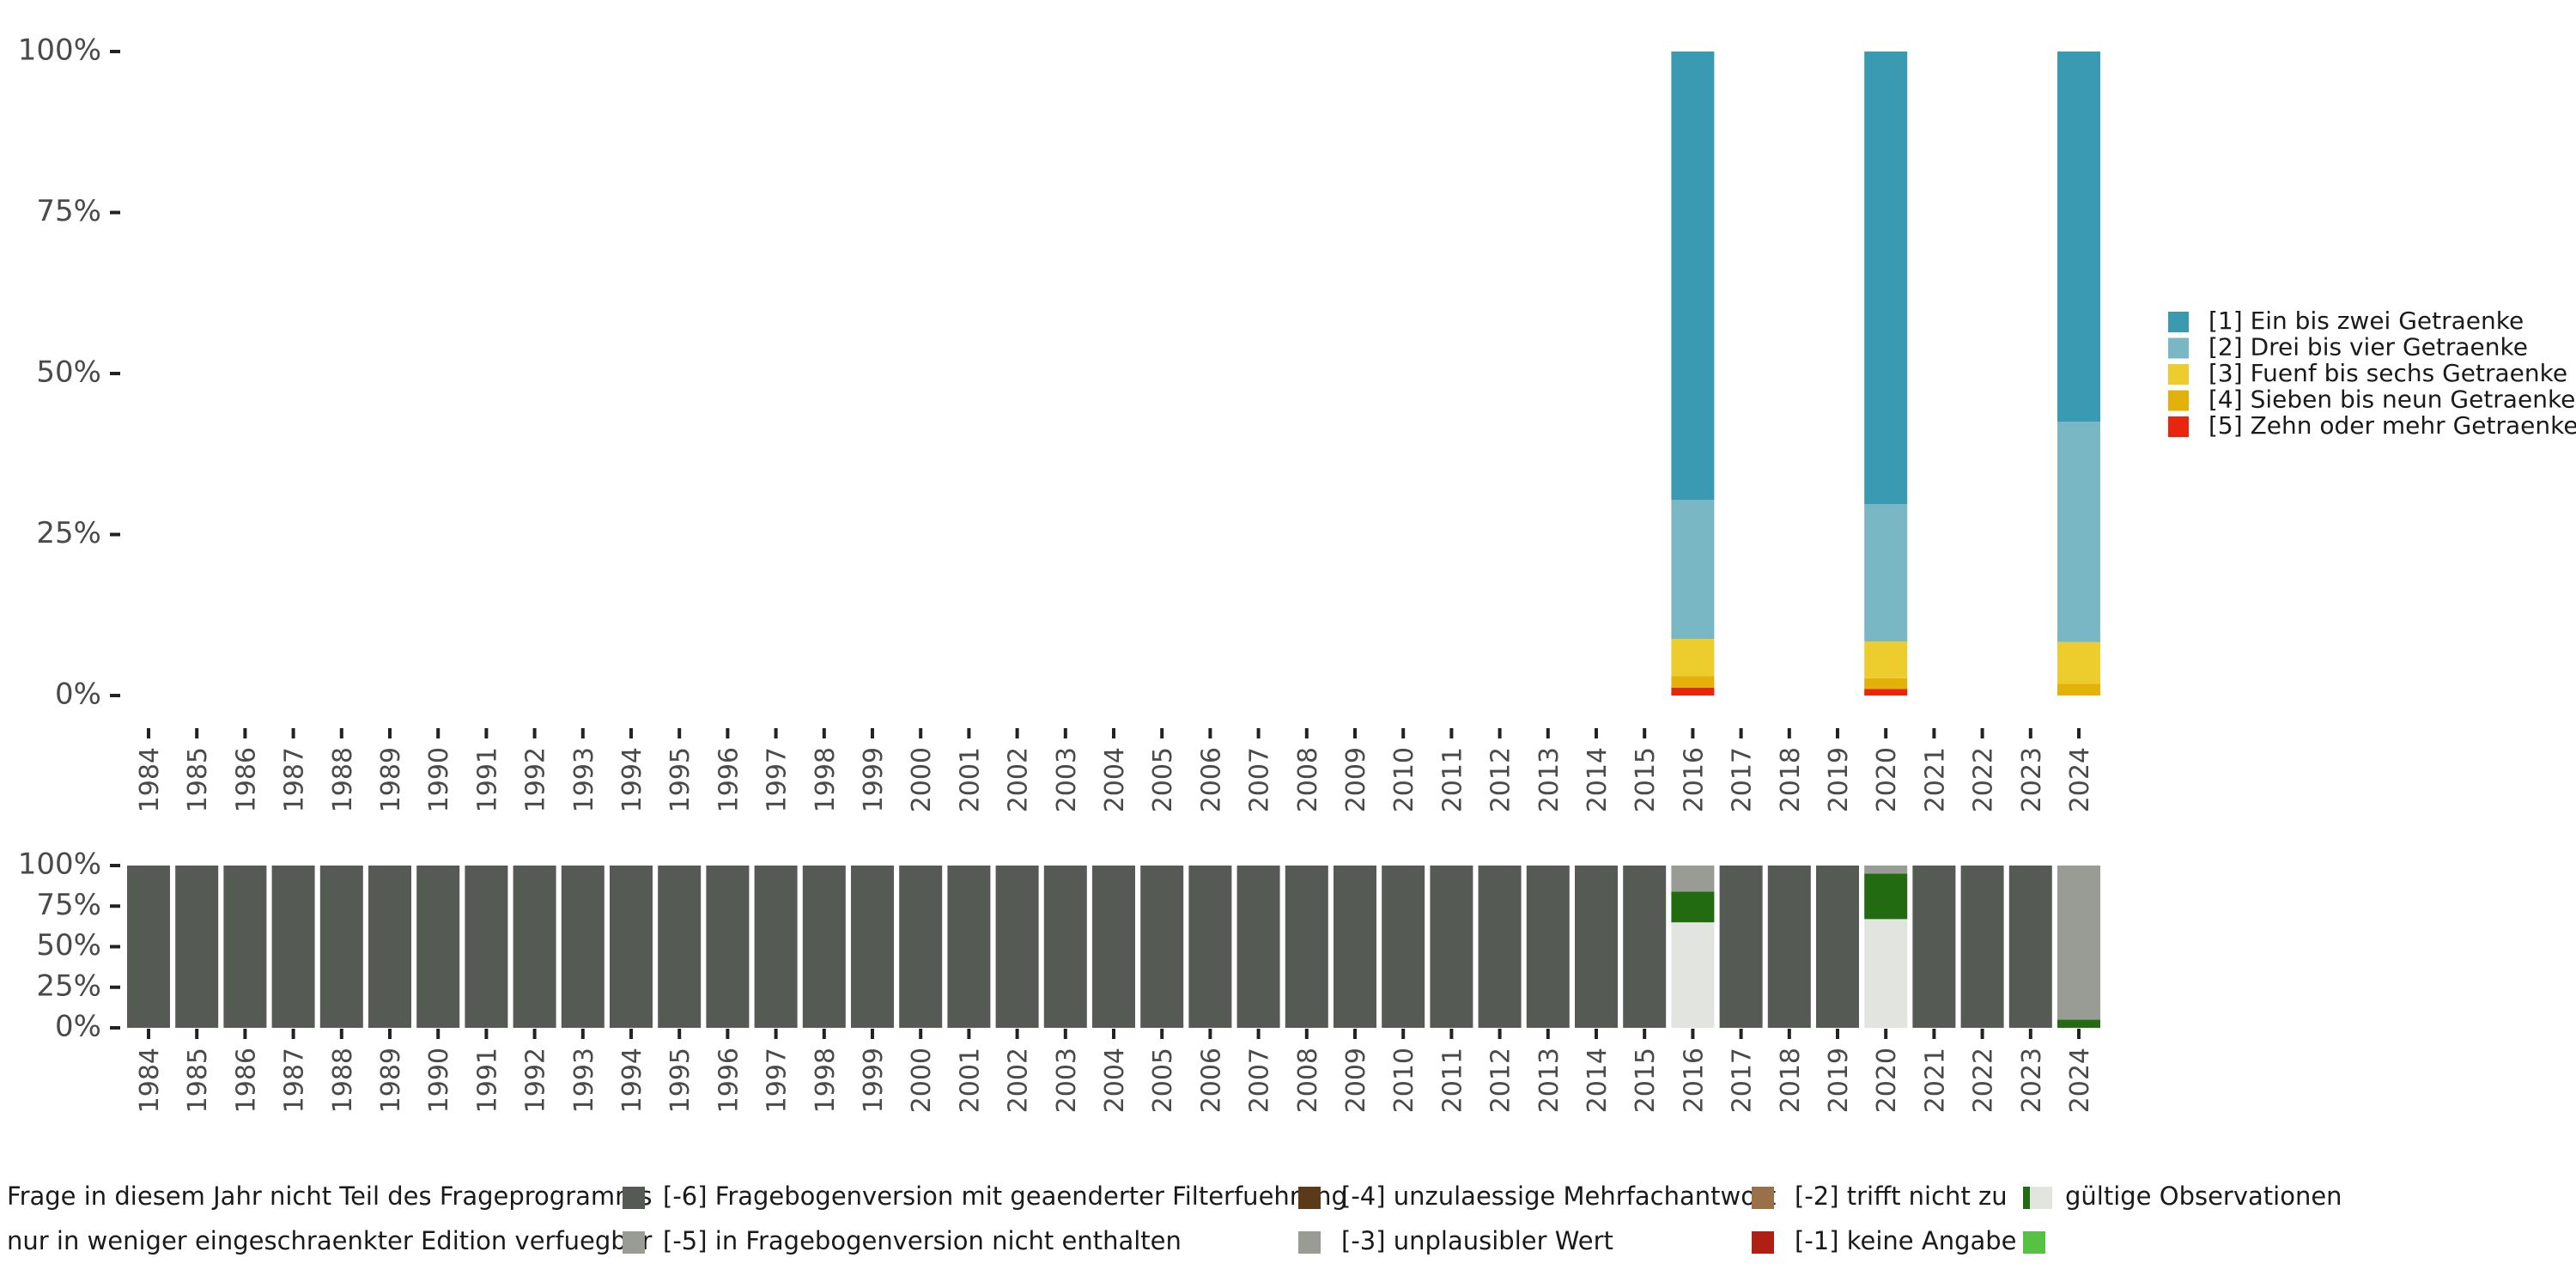  What do you see at coordinates (1019, 779) in the screenshot?
I see `top-x-tick-label: 2002` at bounding box center [1019, 779].